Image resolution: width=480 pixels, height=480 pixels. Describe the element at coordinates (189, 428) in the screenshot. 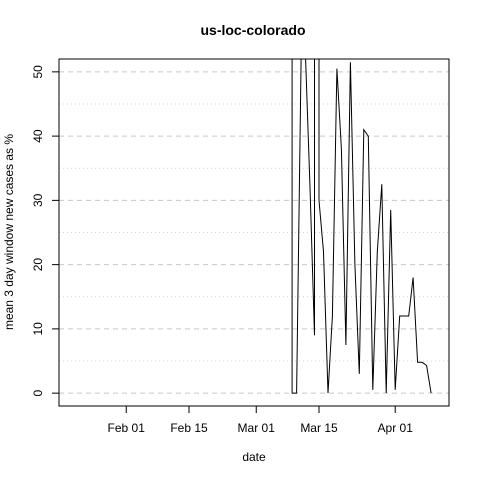

I see `x-tick-label: Feb 15` at that location.